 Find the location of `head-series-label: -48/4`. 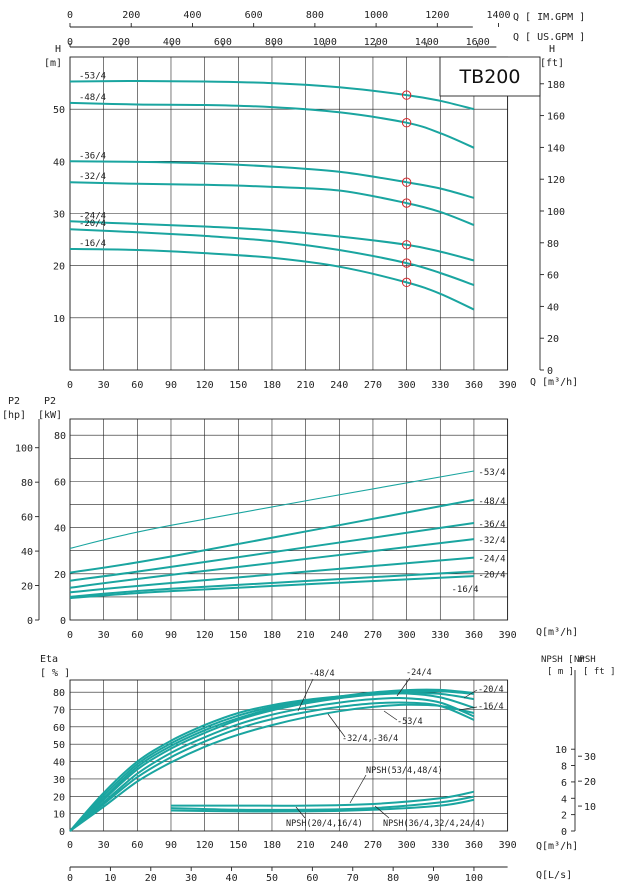

head-series-label: -48/4 is located at coordinates (92, 98).